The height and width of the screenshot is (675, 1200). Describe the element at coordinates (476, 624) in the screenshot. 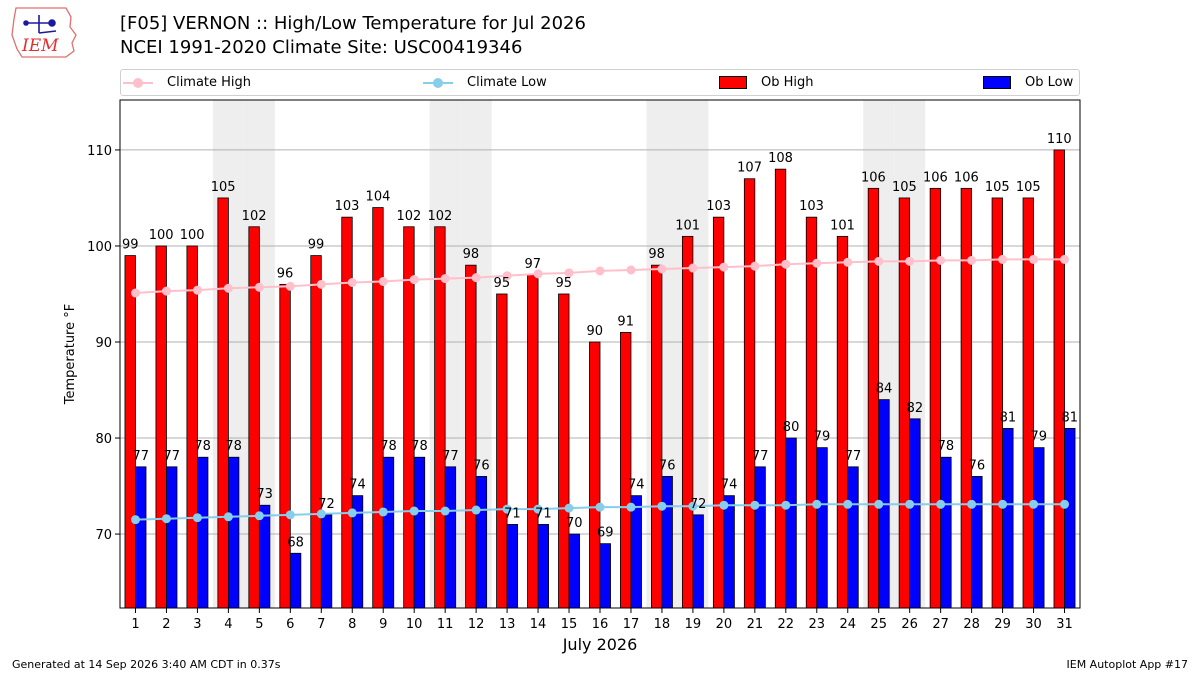

I see `x-tick-label: 12` at that location.